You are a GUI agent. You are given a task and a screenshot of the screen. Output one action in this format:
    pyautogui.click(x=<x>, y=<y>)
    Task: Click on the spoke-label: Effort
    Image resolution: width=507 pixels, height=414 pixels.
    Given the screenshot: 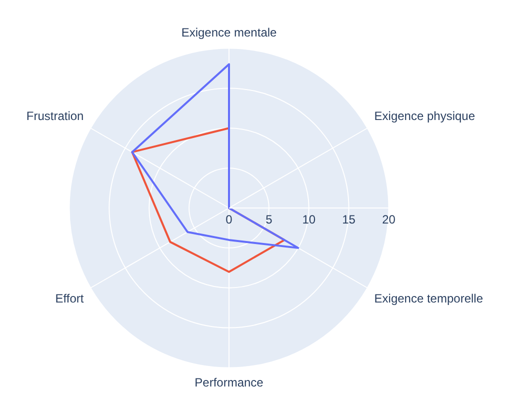 What is the action you would take?
    pyautogui.click(x=69, y=298)
    